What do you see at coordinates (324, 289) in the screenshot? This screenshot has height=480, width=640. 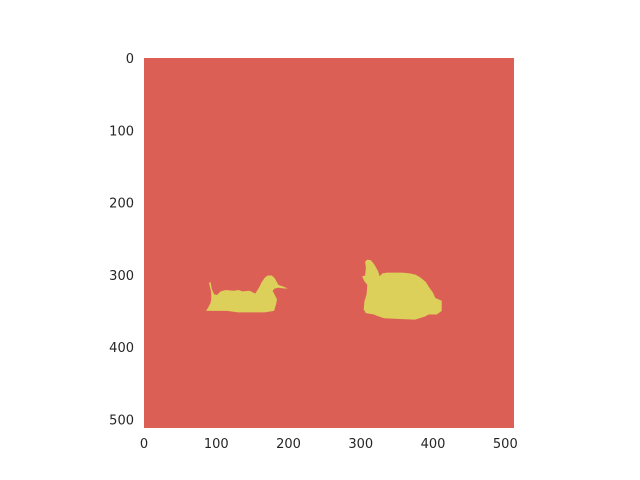 I see `regions-layer` at bounding box center [324, 289].